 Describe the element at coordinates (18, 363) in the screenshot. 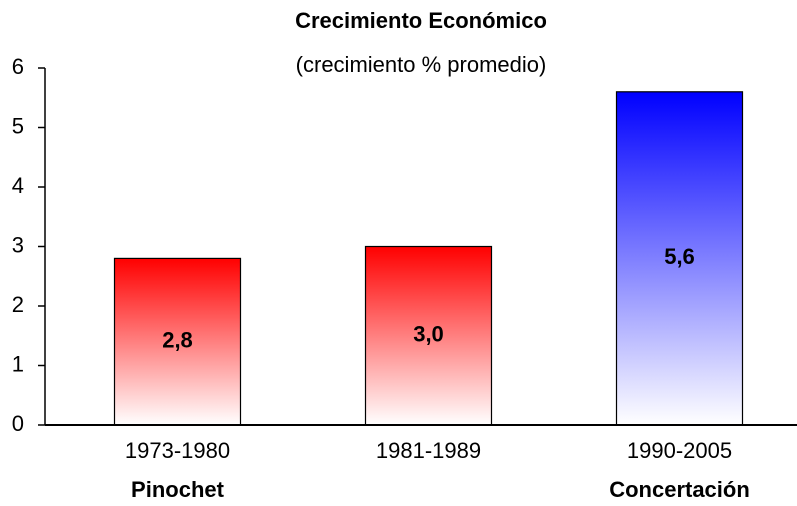

I see `y-tick-label: 1` at that location.